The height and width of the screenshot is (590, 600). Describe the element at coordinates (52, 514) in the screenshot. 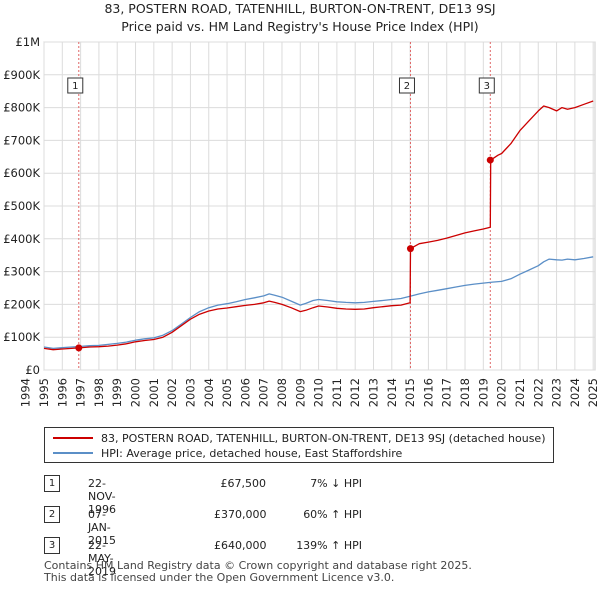

I see `transaction-number: 2` at that location.